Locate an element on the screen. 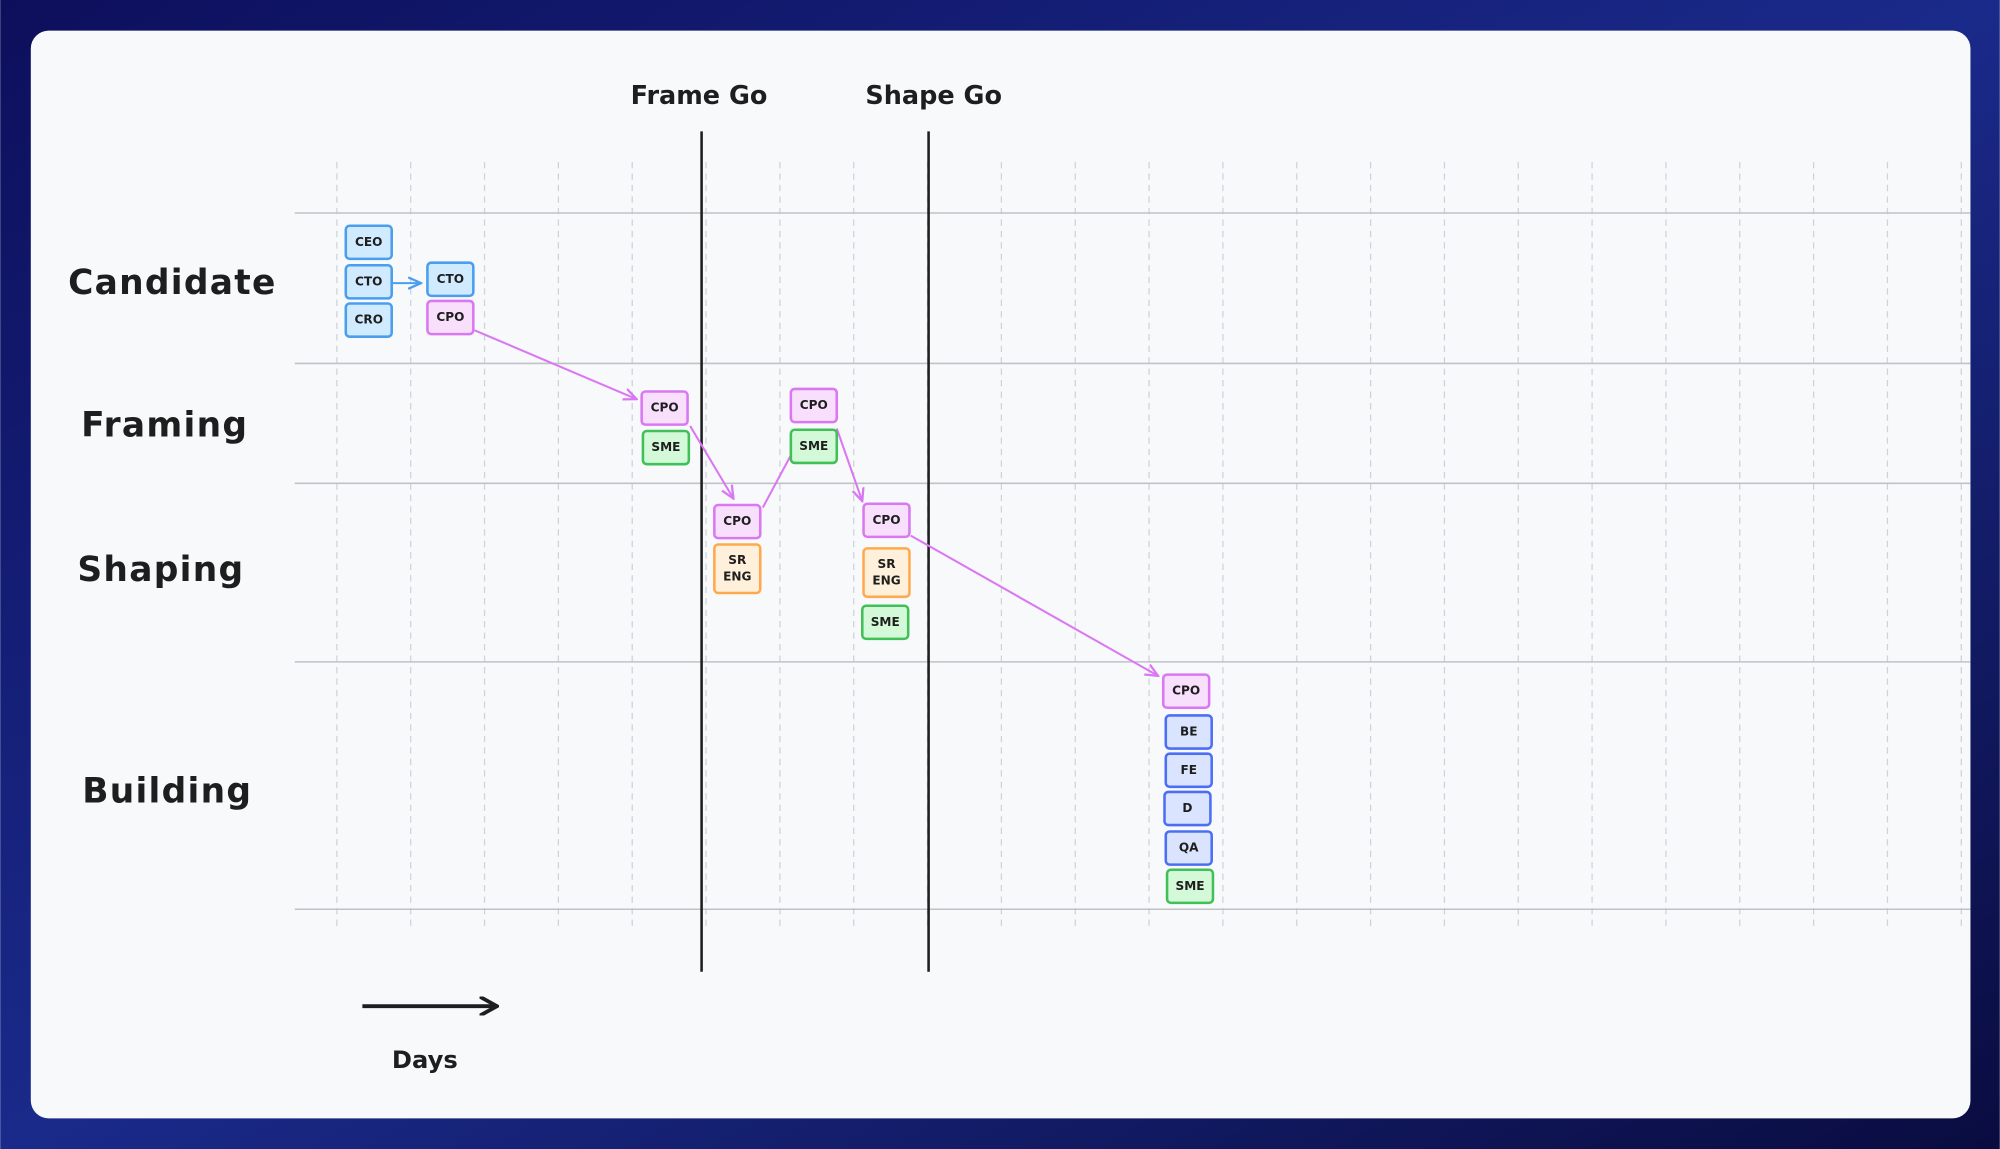  role-box: BE is located at coordinates (1188, 732).